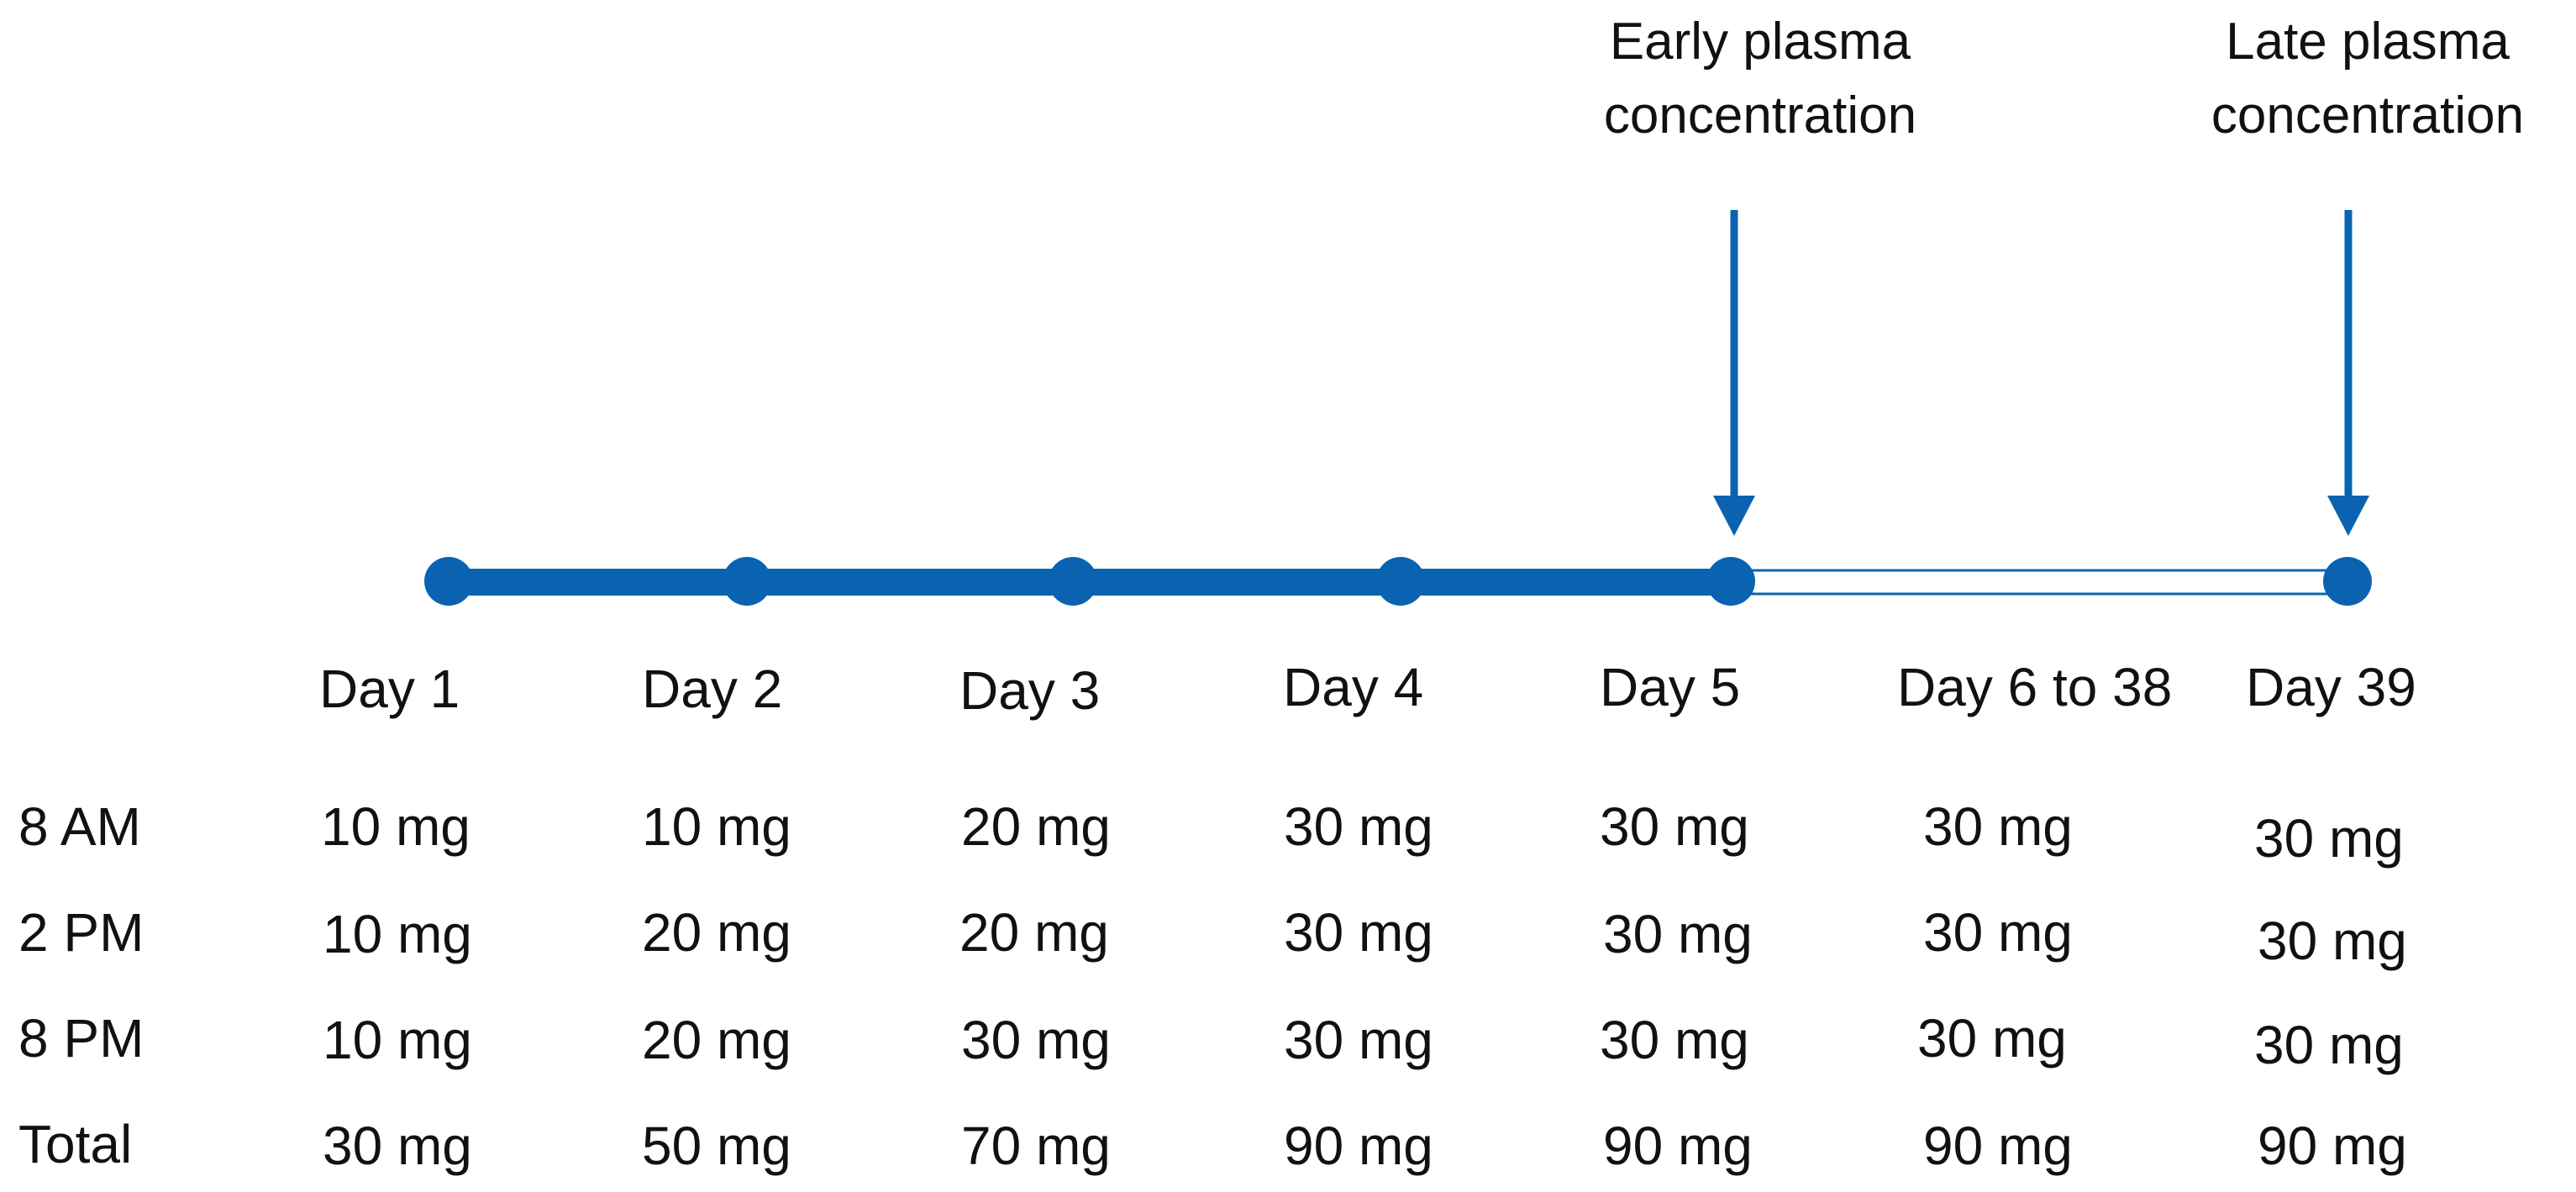 This screenshot has height=1192, width=2576. Describe the element at coordinates (81, 933) in the screenshot. I see `row-label-2pm: 2 PM` at that location.